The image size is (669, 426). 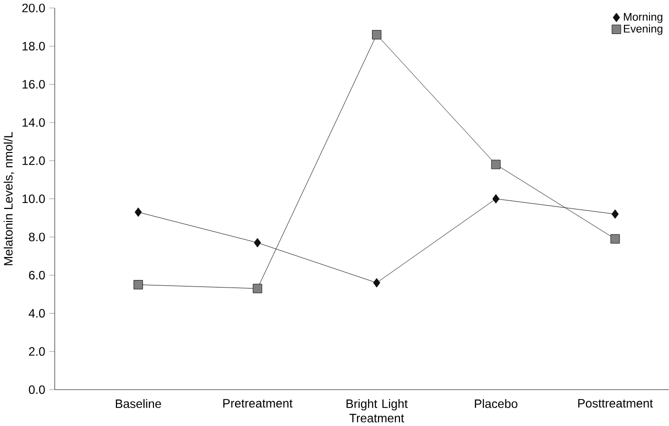 I want to click on legend-label: Evening, so click(x=643, y=29).